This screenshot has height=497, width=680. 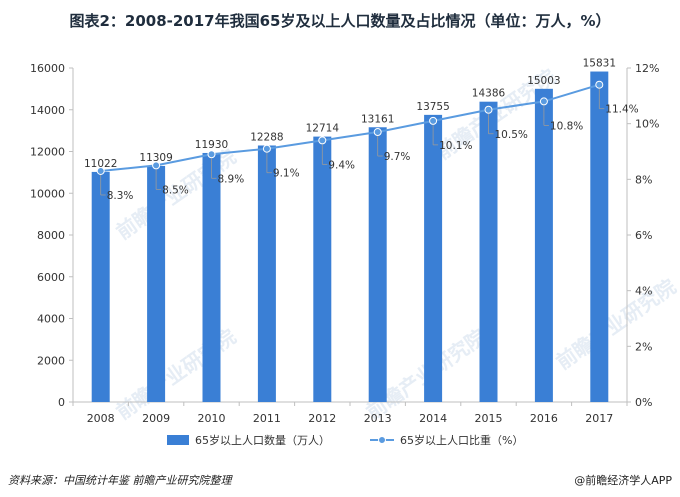 I want to click on pct-value-label: 10.5%, so click(x=511, y=135).